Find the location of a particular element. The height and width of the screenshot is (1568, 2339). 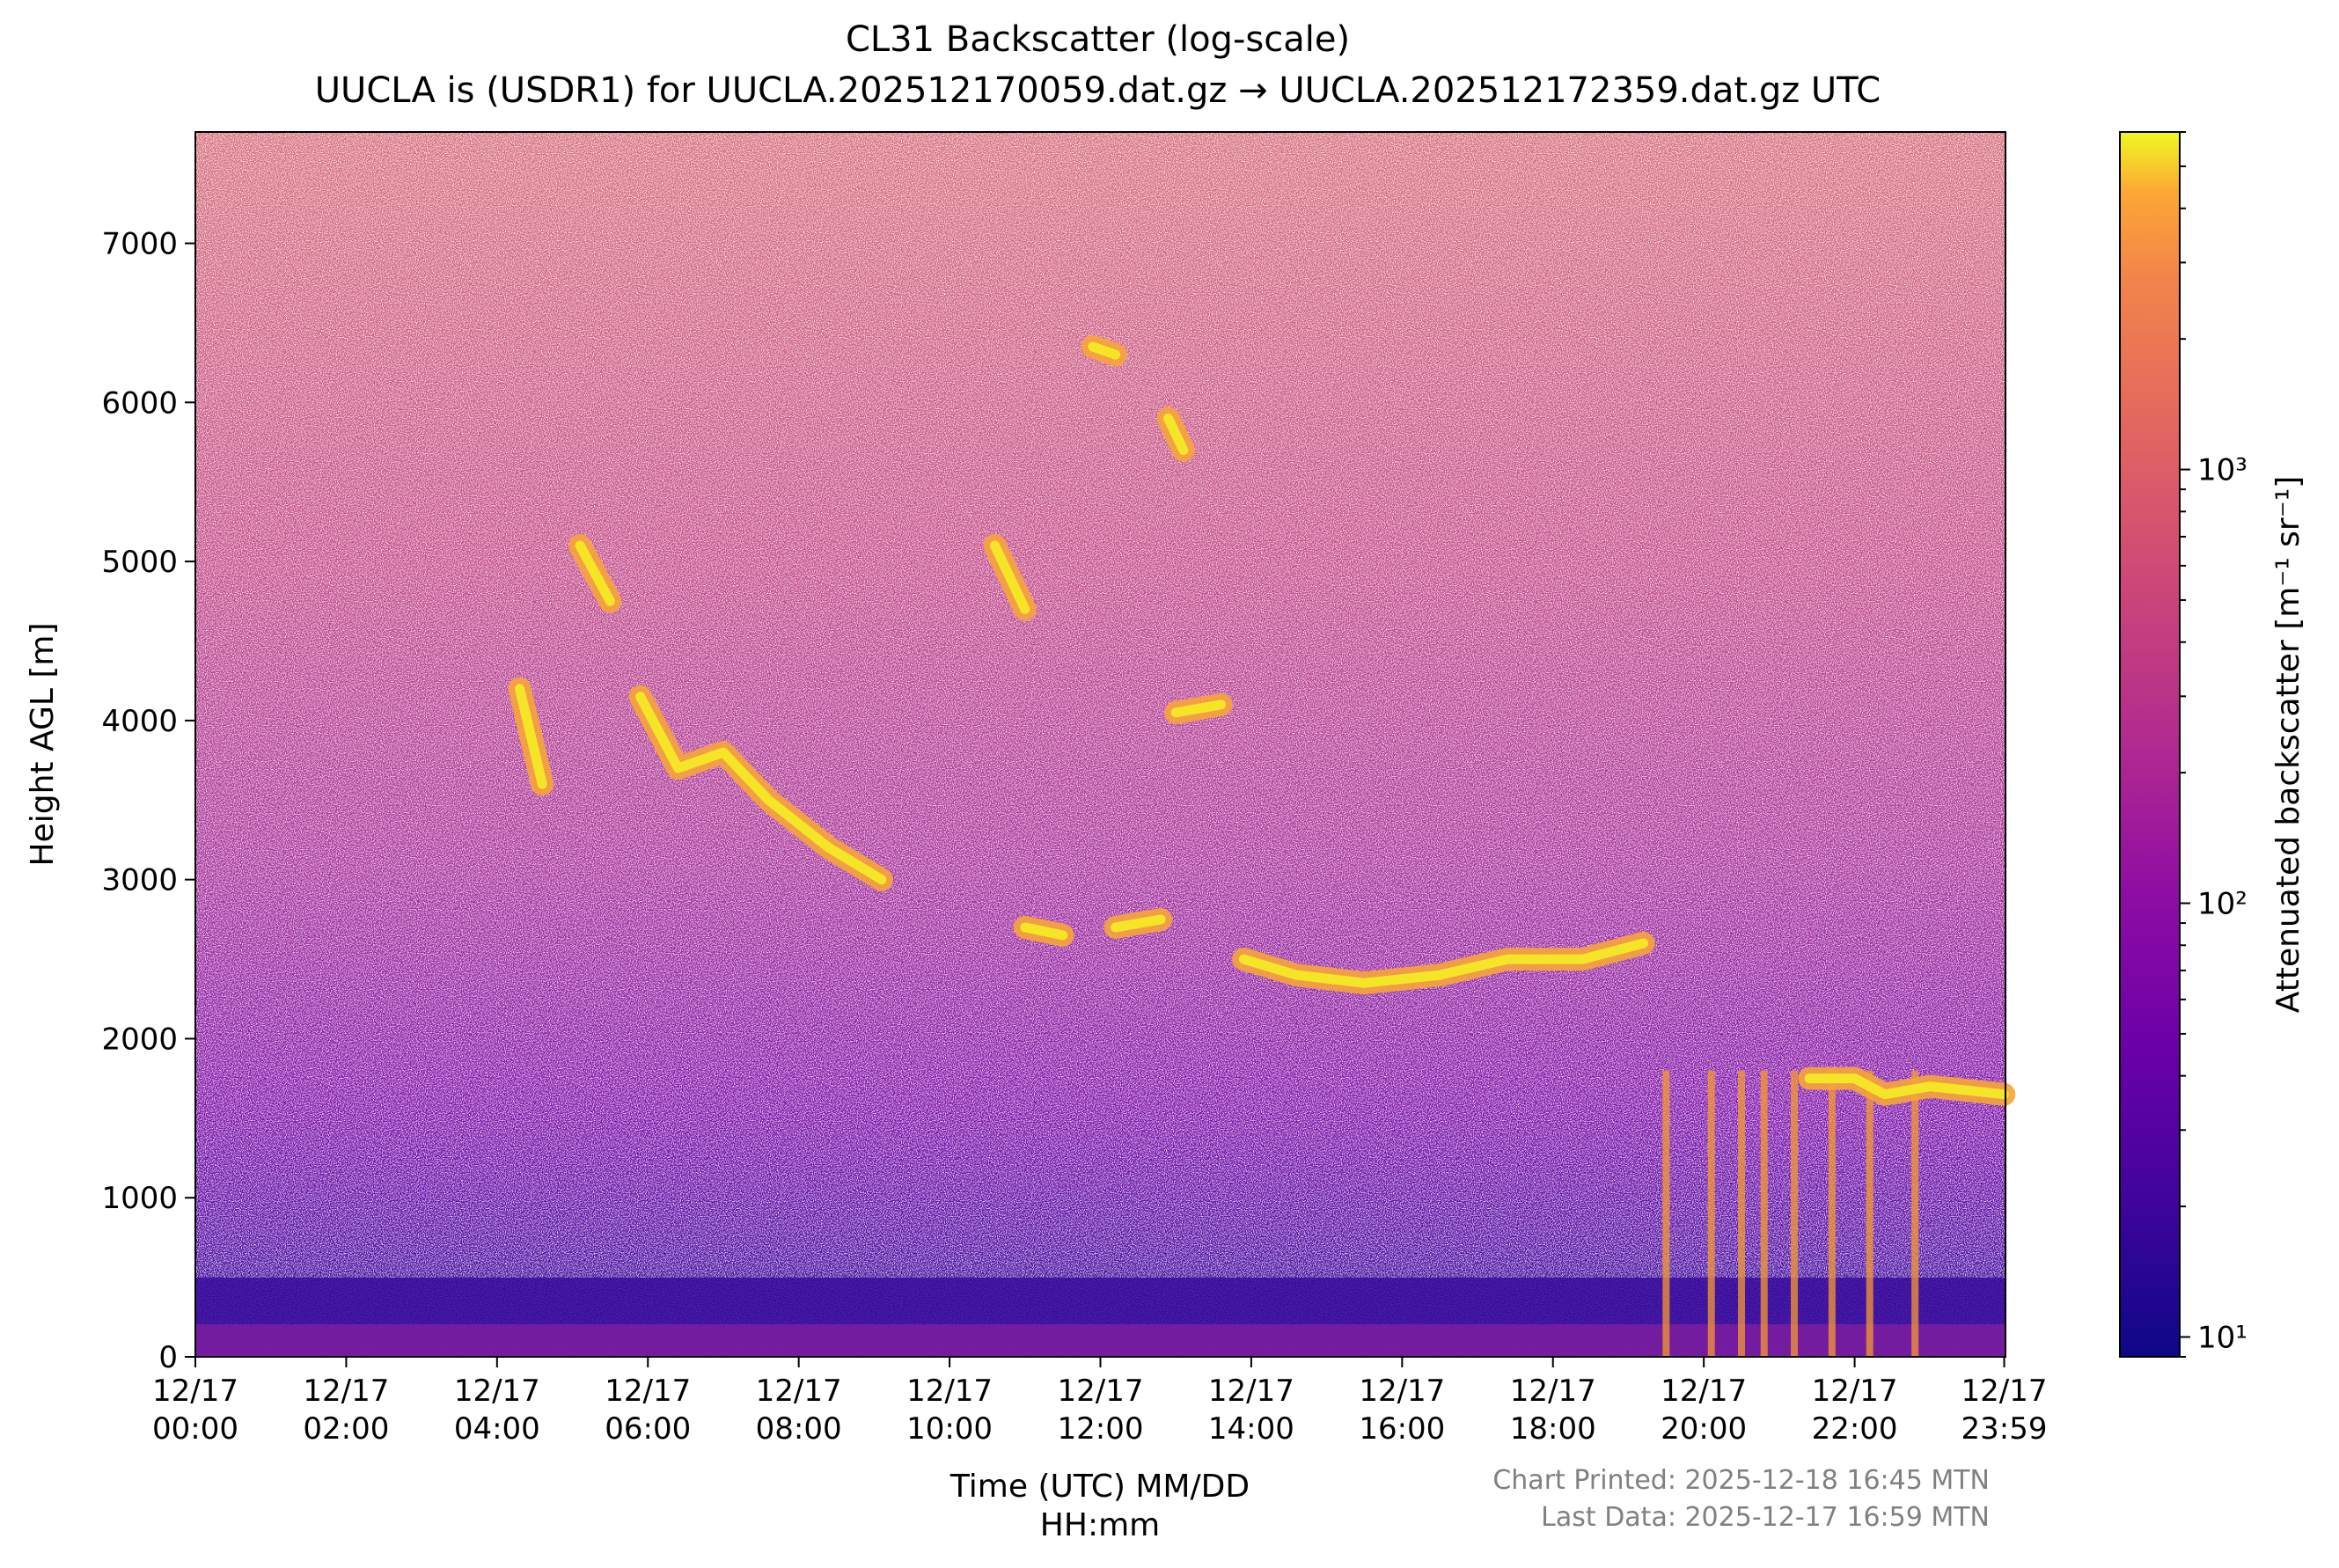

y-tick-label: 4000 is located at coordinates (139, 721).